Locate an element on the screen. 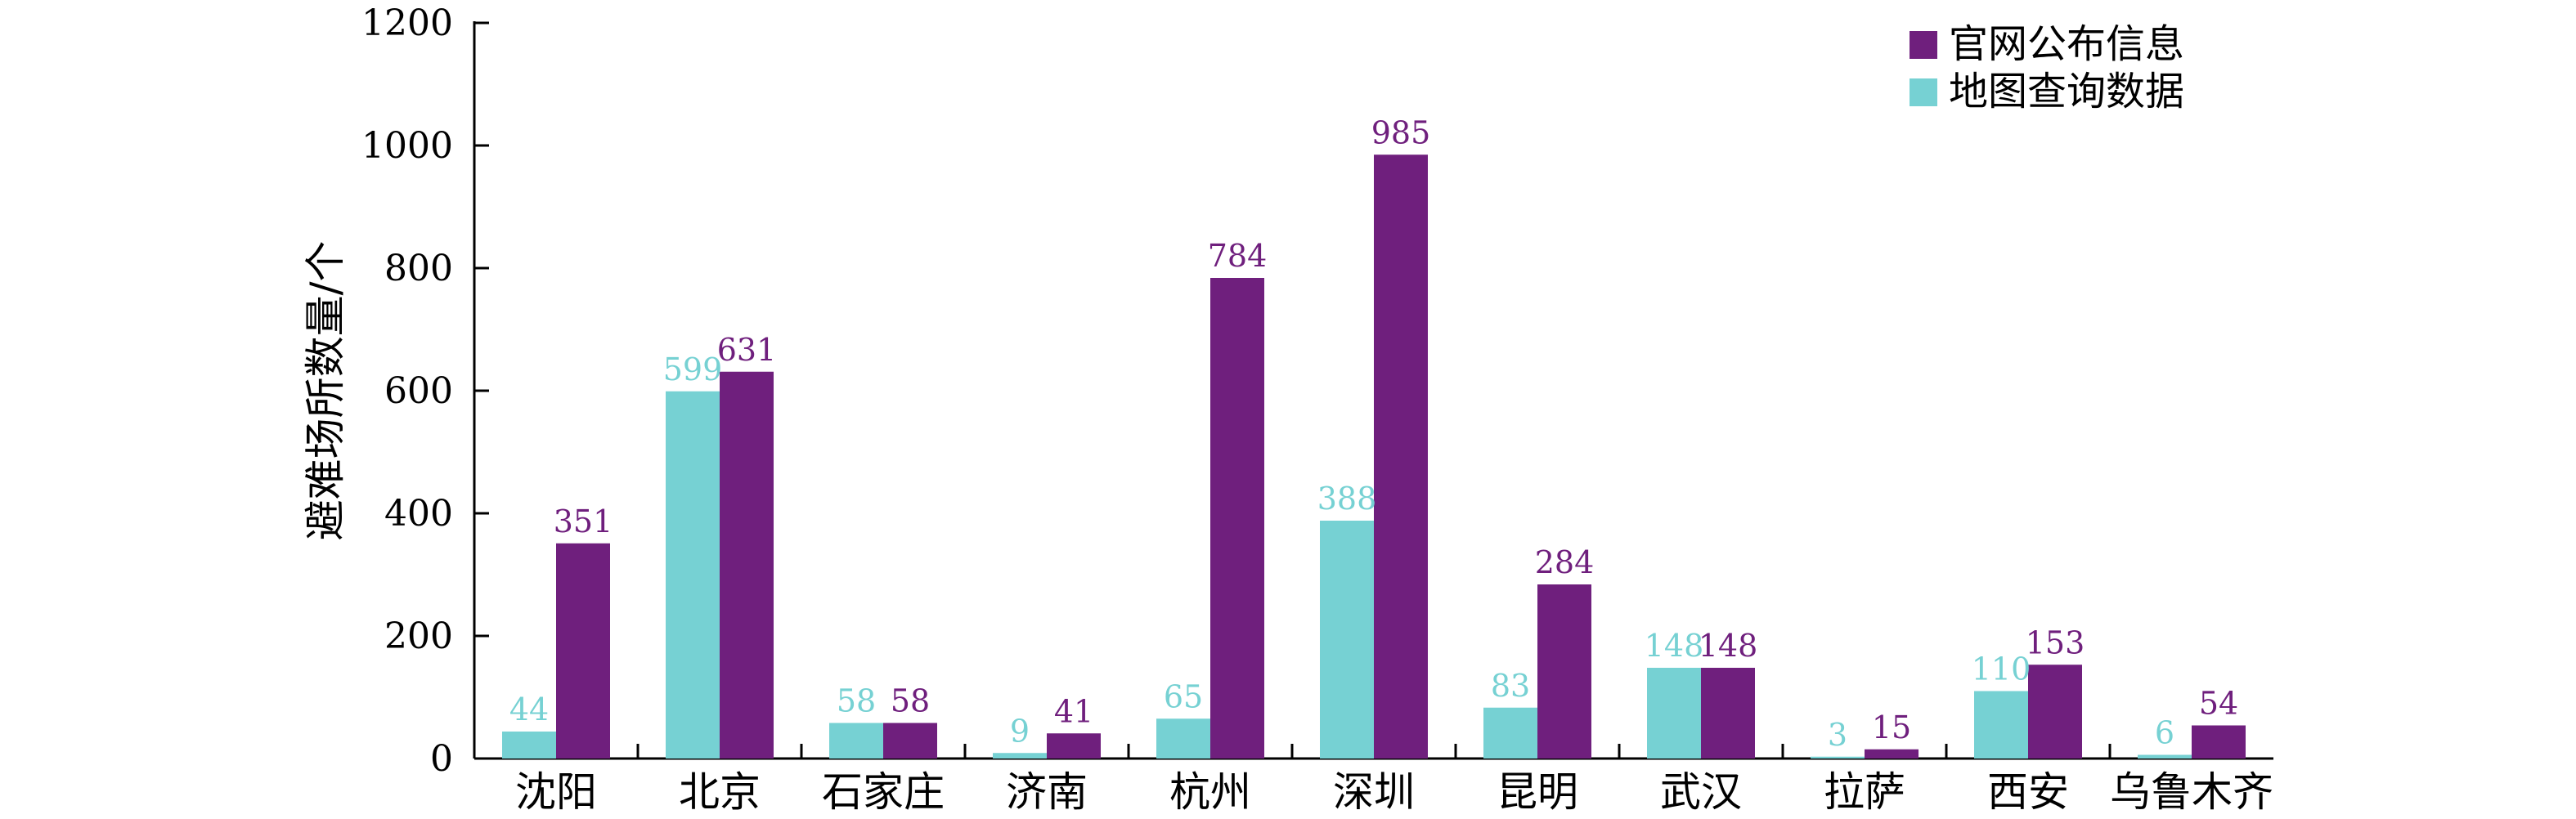 The image size is (2576, 819). y-tick-label: 400 is located at coordinates (418, 514).